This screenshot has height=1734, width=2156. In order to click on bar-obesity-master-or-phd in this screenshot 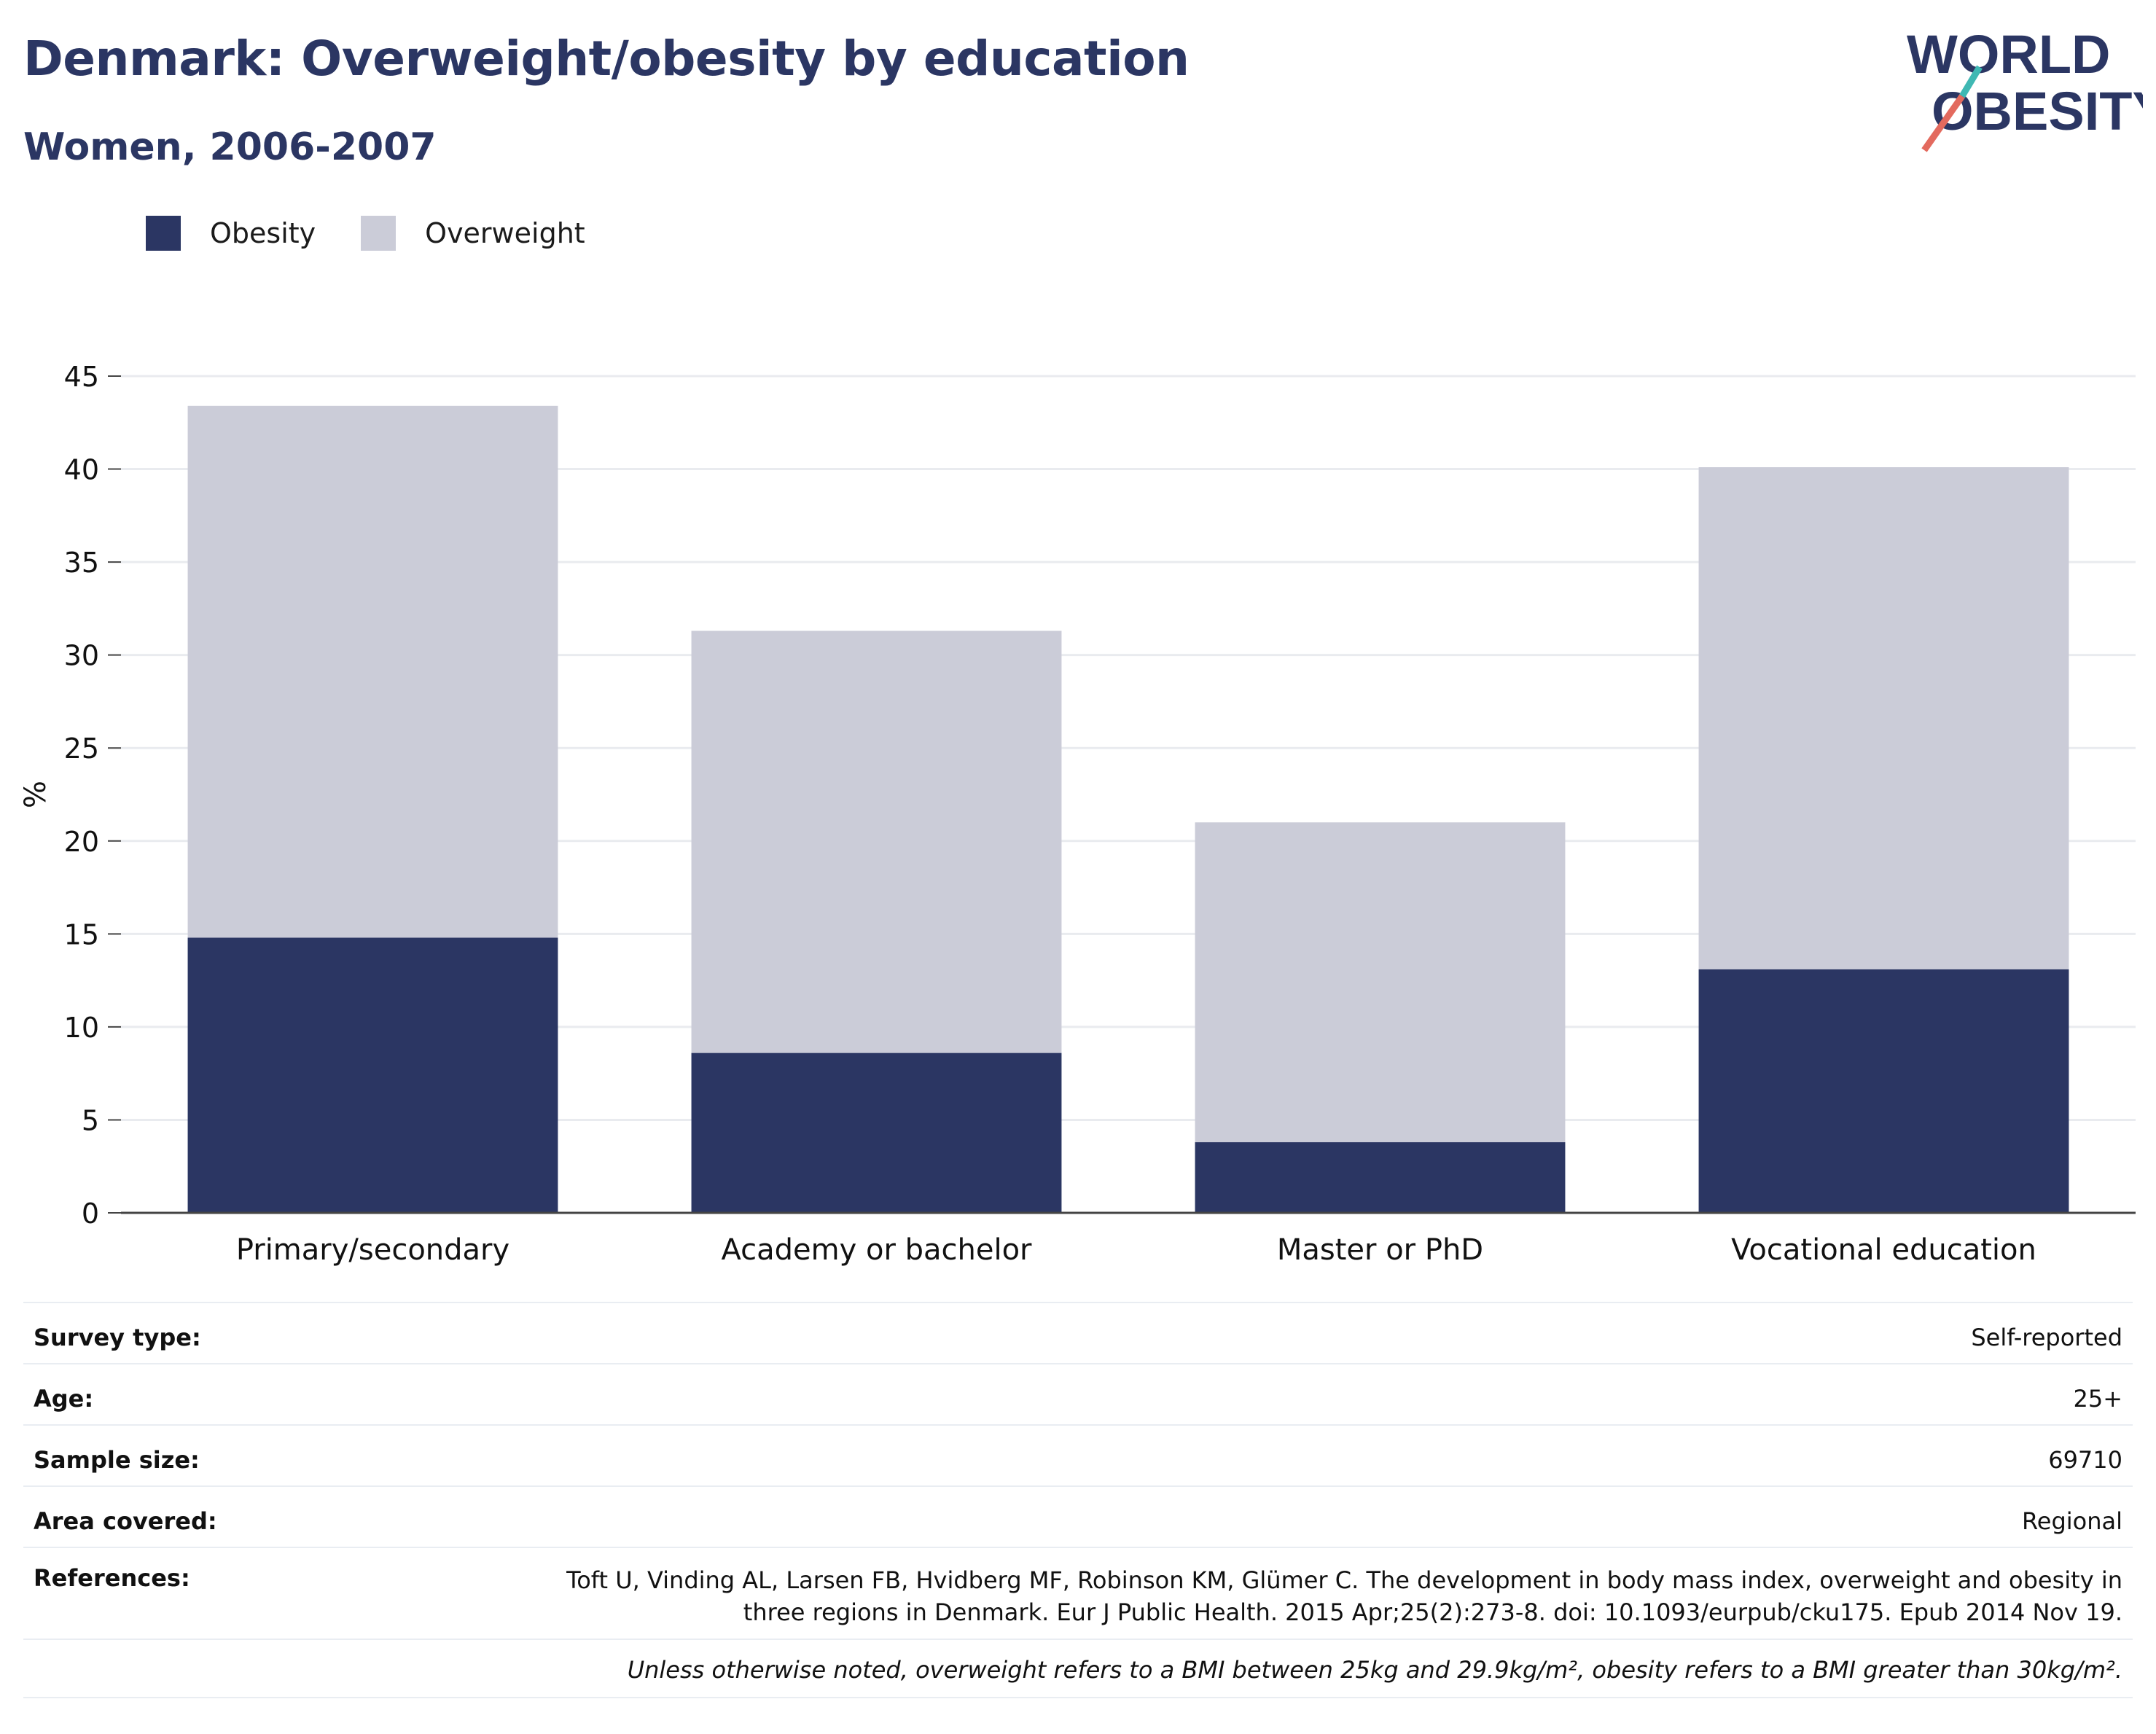, I will do `click(1380, 1177)`.